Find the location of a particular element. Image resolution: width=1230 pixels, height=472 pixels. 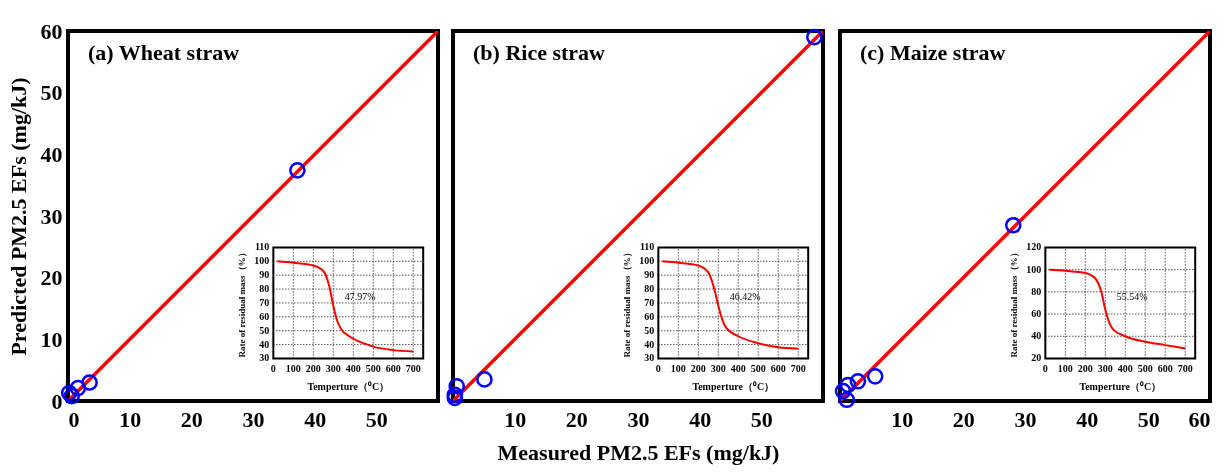

chart-title: (a) Wheat straw is located at coordinates (164, 52).